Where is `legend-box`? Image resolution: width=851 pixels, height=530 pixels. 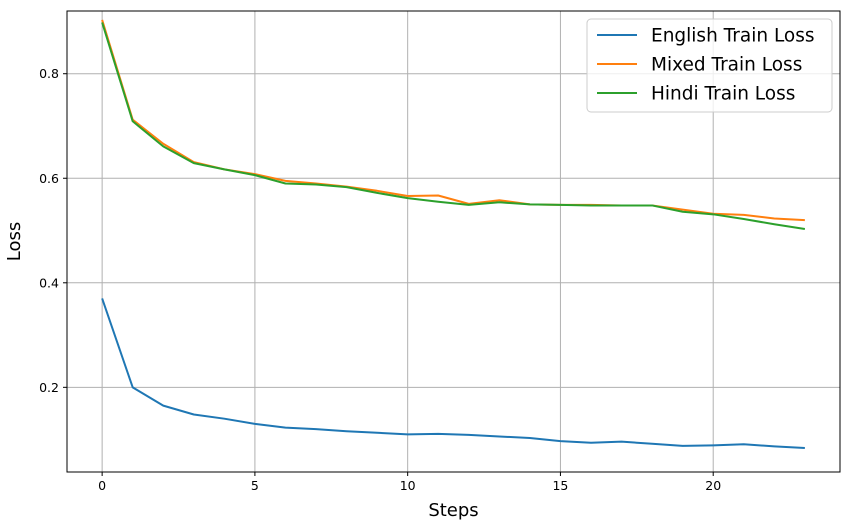 legend-box is located at coordinates (709, 65).